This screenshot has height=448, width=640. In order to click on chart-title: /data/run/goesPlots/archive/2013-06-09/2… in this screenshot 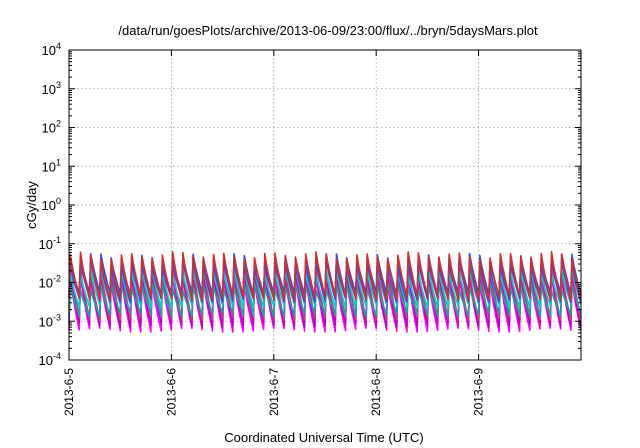, I will do `click(328, 30)`.